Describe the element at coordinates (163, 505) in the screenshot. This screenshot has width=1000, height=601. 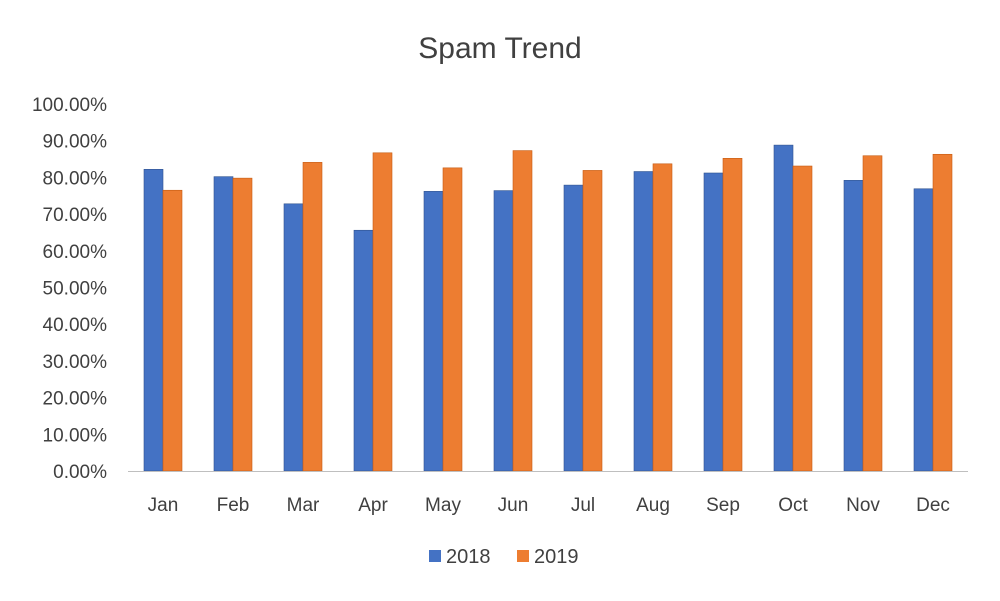
I see `x-tick-label: Jan` at that location.